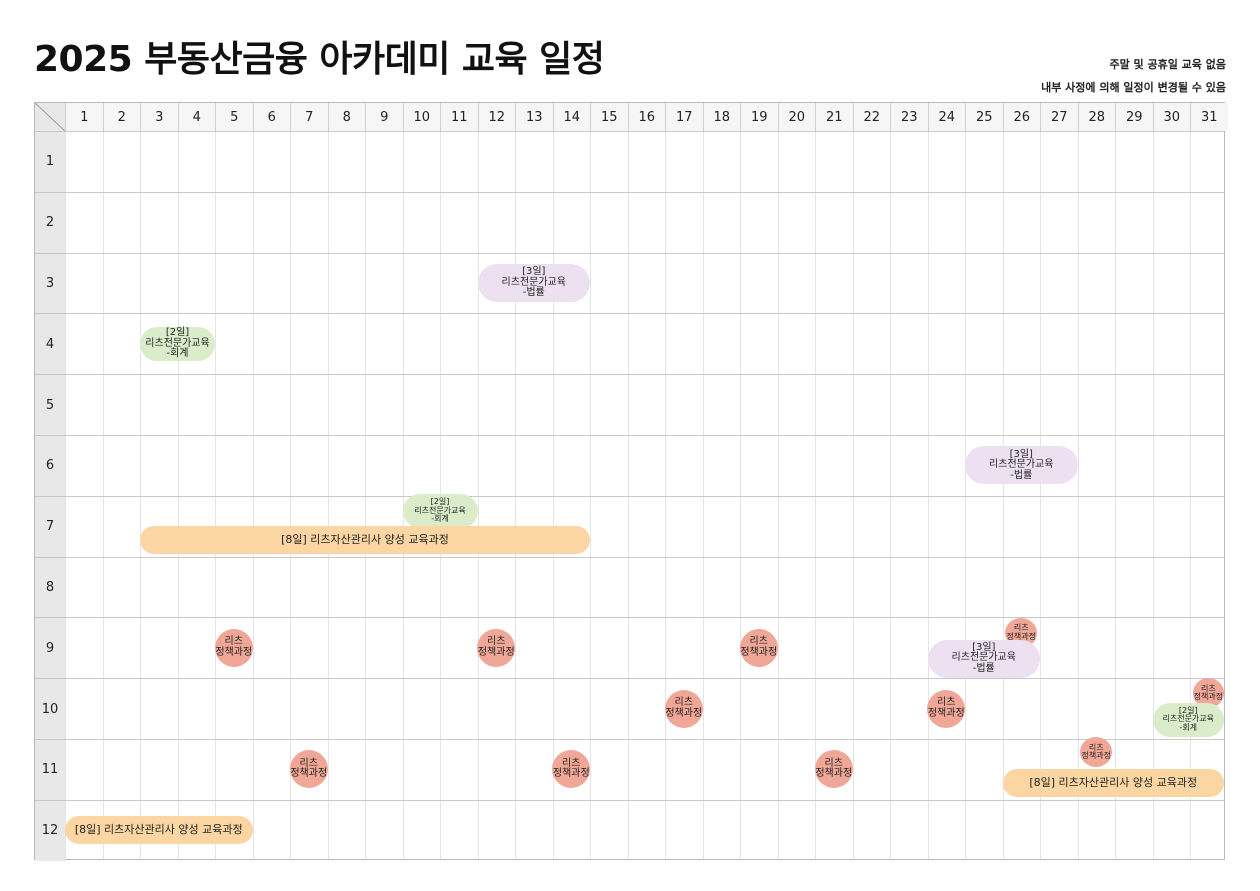 The width and height of the screenshot is (1260, 891). What do you see at coordinates (50, 404) in the screenshot?
I see `month-row-header-5: 5` at bounding box center [50, 404].